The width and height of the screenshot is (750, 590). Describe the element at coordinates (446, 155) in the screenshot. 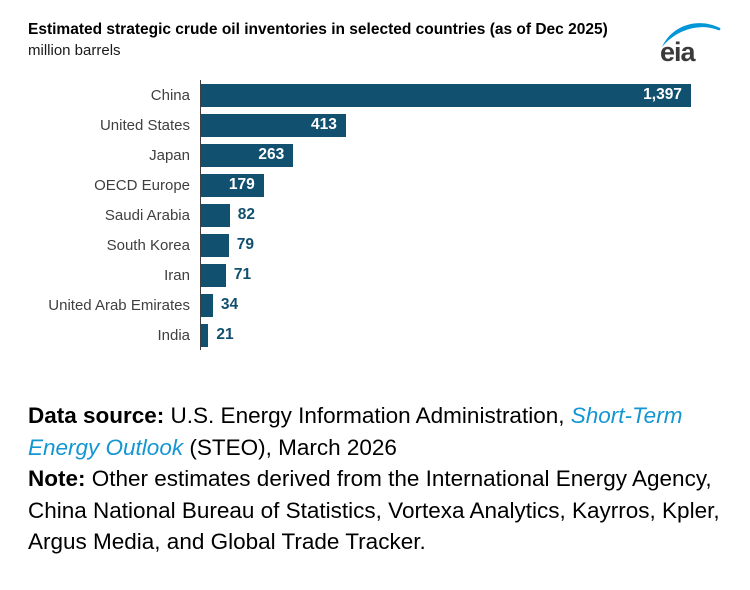

I see `plot-area: 263` at that location.